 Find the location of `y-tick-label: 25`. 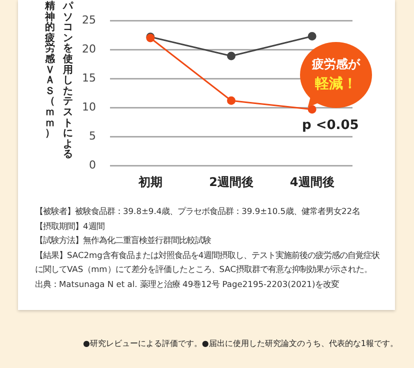

y-tick-label: 25 is located at coordinates (89, 19).